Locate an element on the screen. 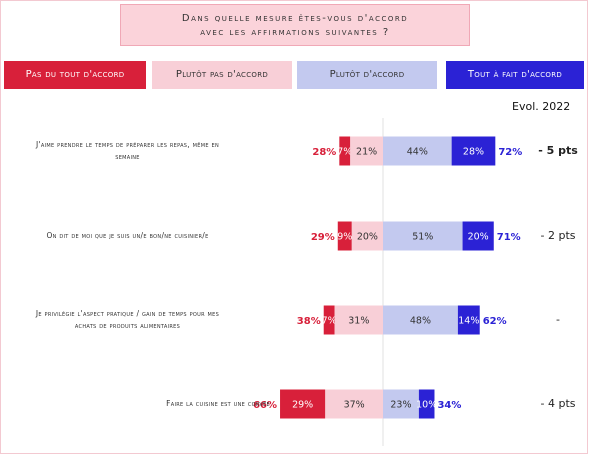 This screenshot has width=590, height=456. bar-value-label: 51% is located at coordinates (422, 237).